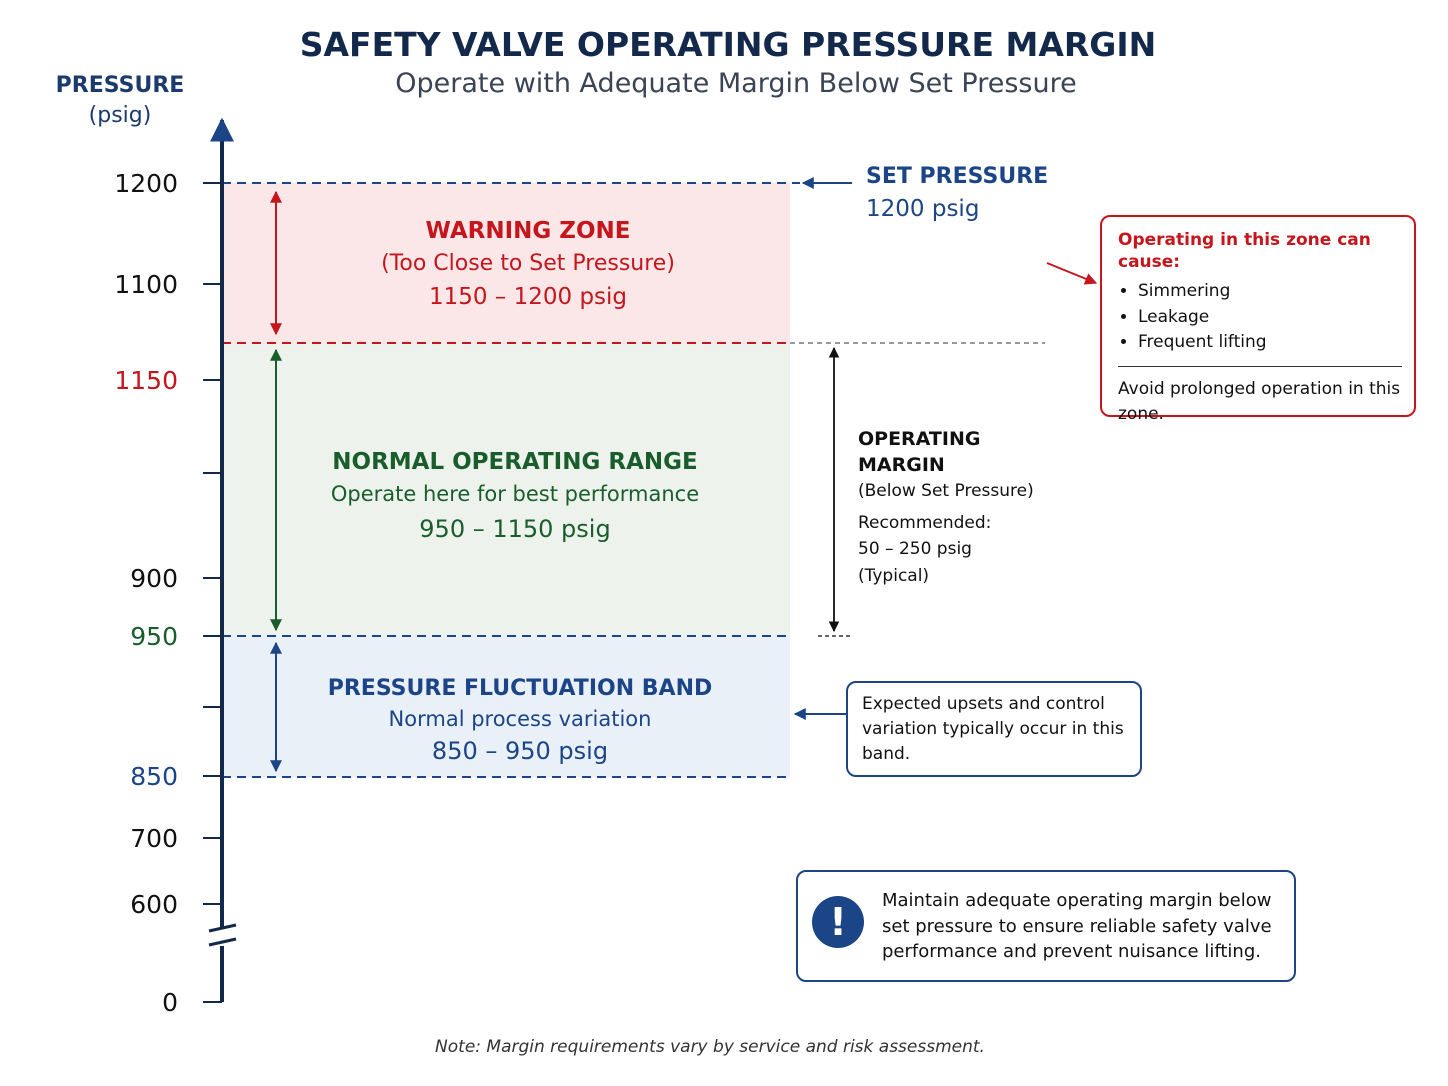 This screenshot has width=1448, height=1086. I want to click on fluctuation-band-range: 850 – 950 psig, so click(520, 751).